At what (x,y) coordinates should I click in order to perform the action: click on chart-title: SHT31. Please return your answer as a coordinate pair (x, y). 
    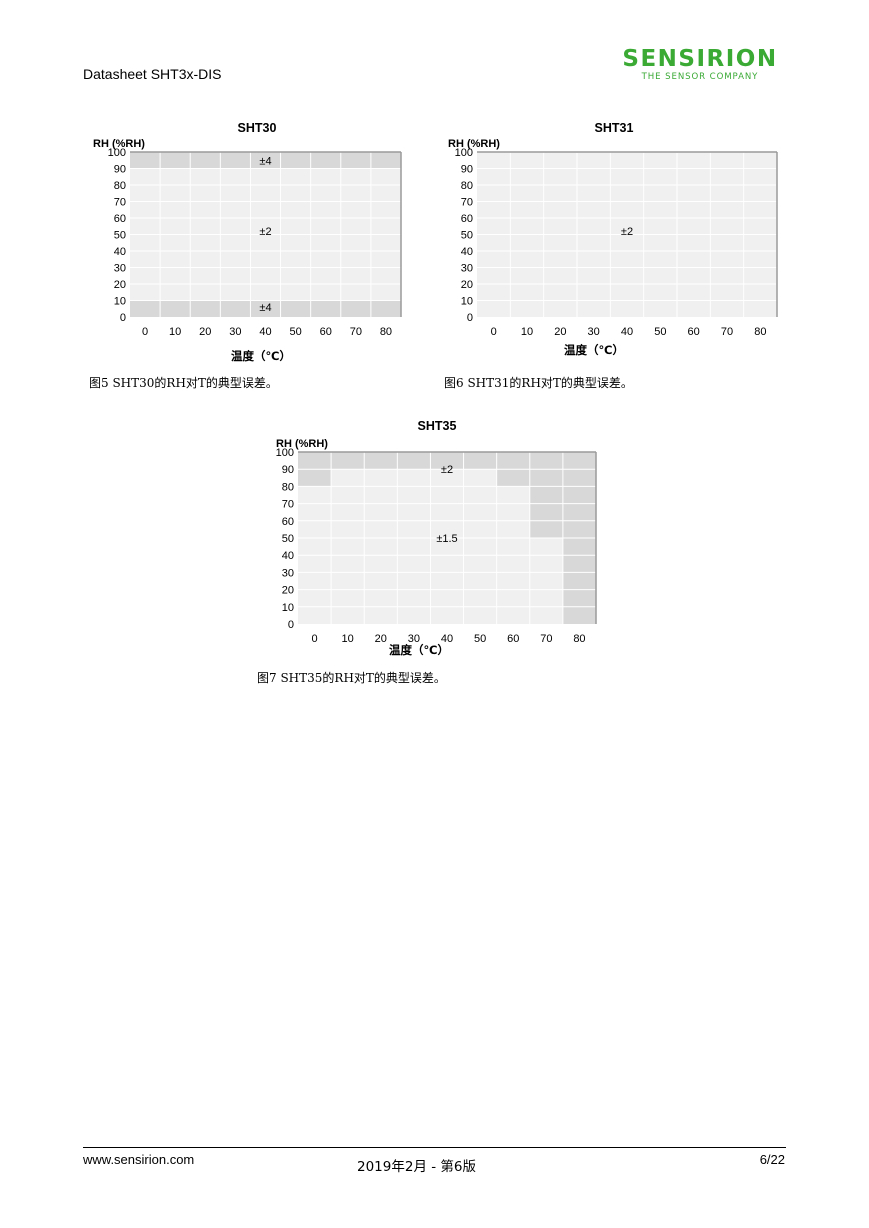
    Looking at the image, I should click on (614, 128).